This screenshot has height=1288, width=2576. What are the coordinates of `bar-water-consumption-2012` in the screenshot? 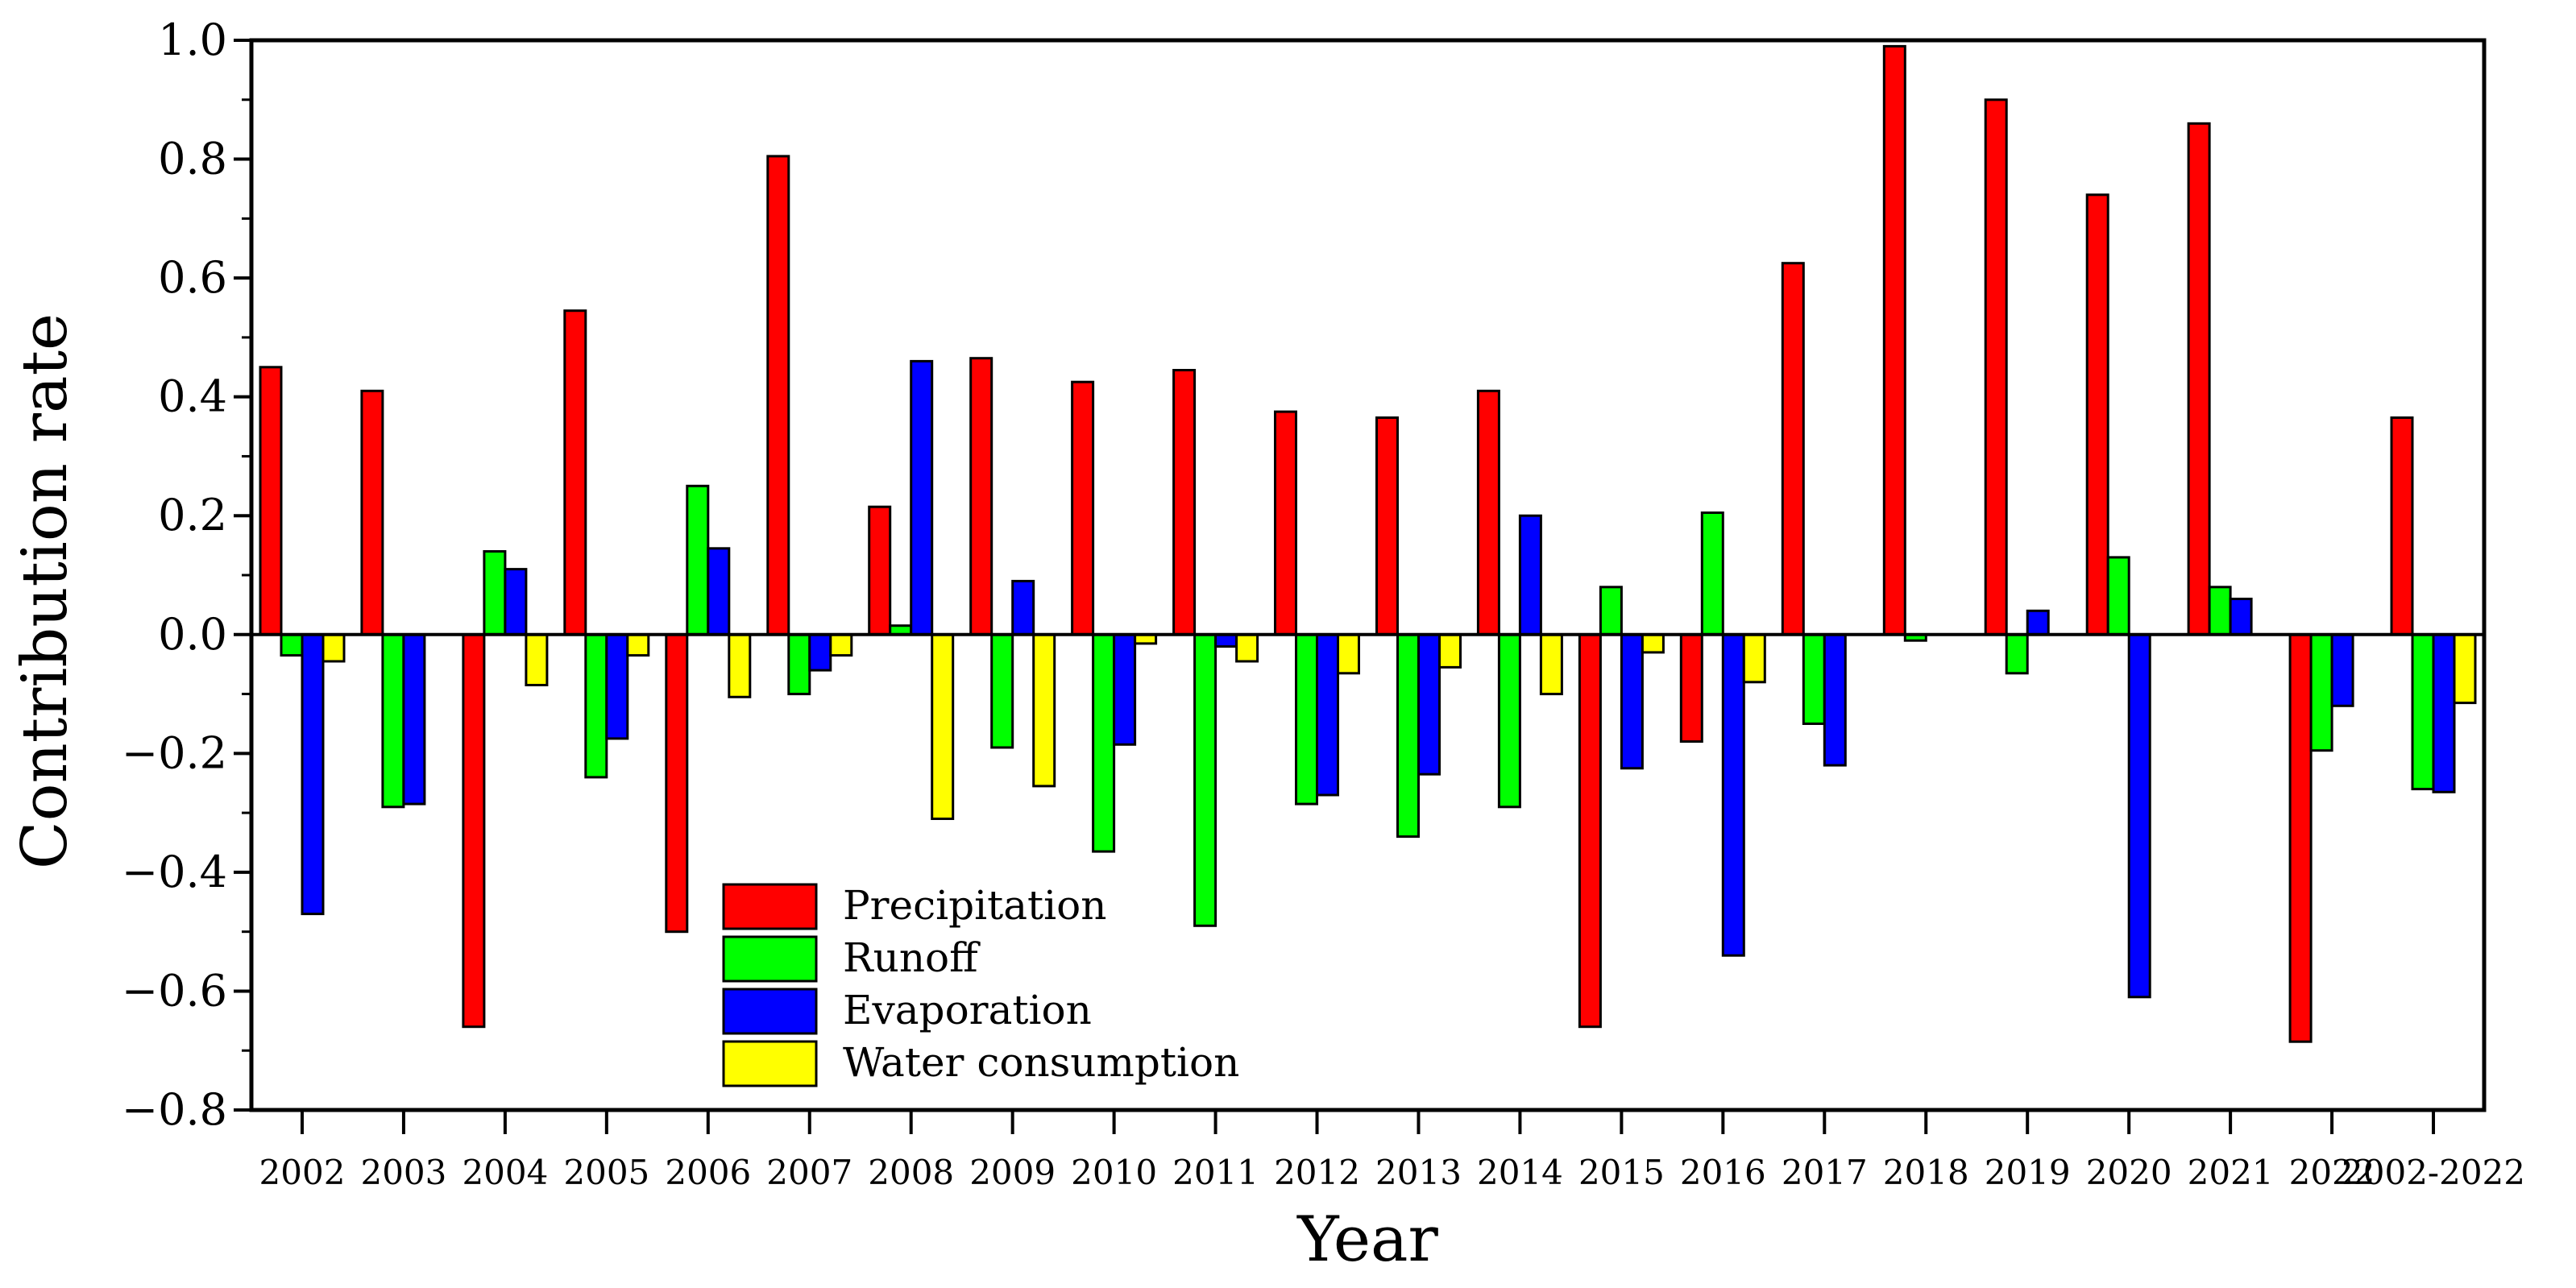 It's located at (1348, 654).